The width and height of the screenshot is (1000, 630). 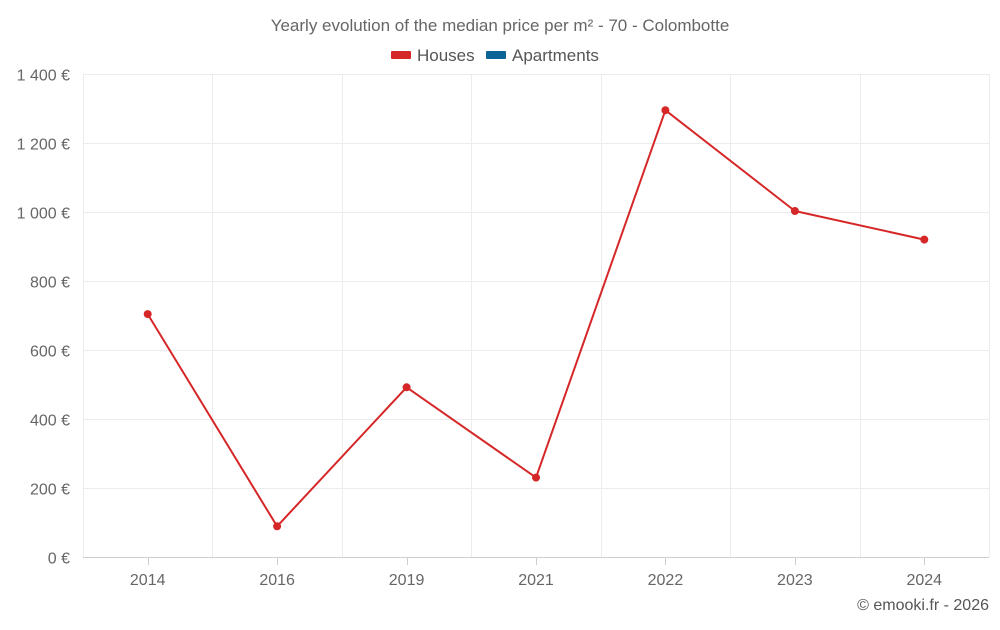 I want to click on y-tick-label: 600 €, so click(x=50, y=352).